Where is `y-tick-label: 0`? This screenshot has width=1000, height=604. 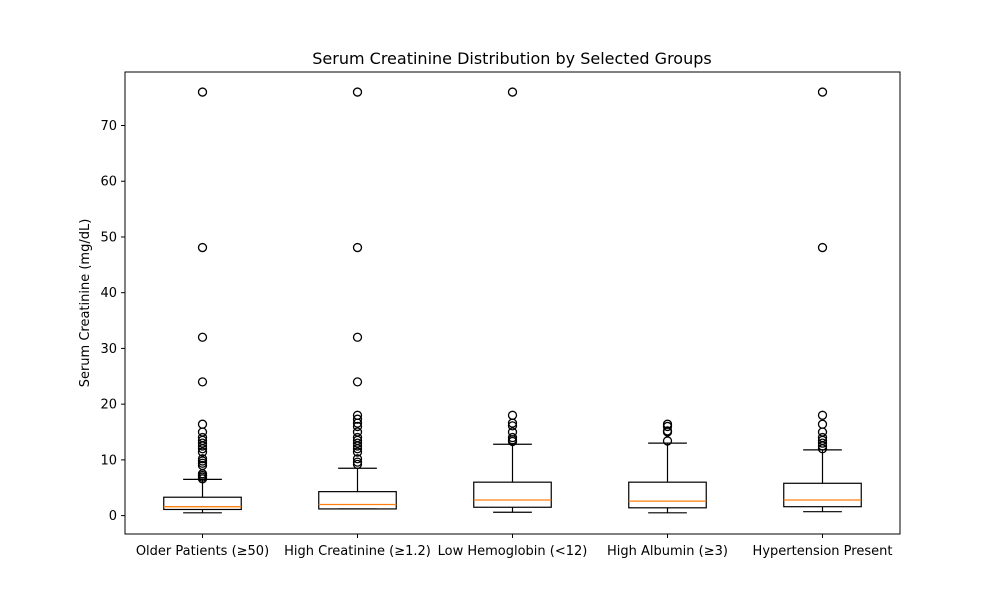 y-tick-label: 0 is located at coordinates (113, 516).